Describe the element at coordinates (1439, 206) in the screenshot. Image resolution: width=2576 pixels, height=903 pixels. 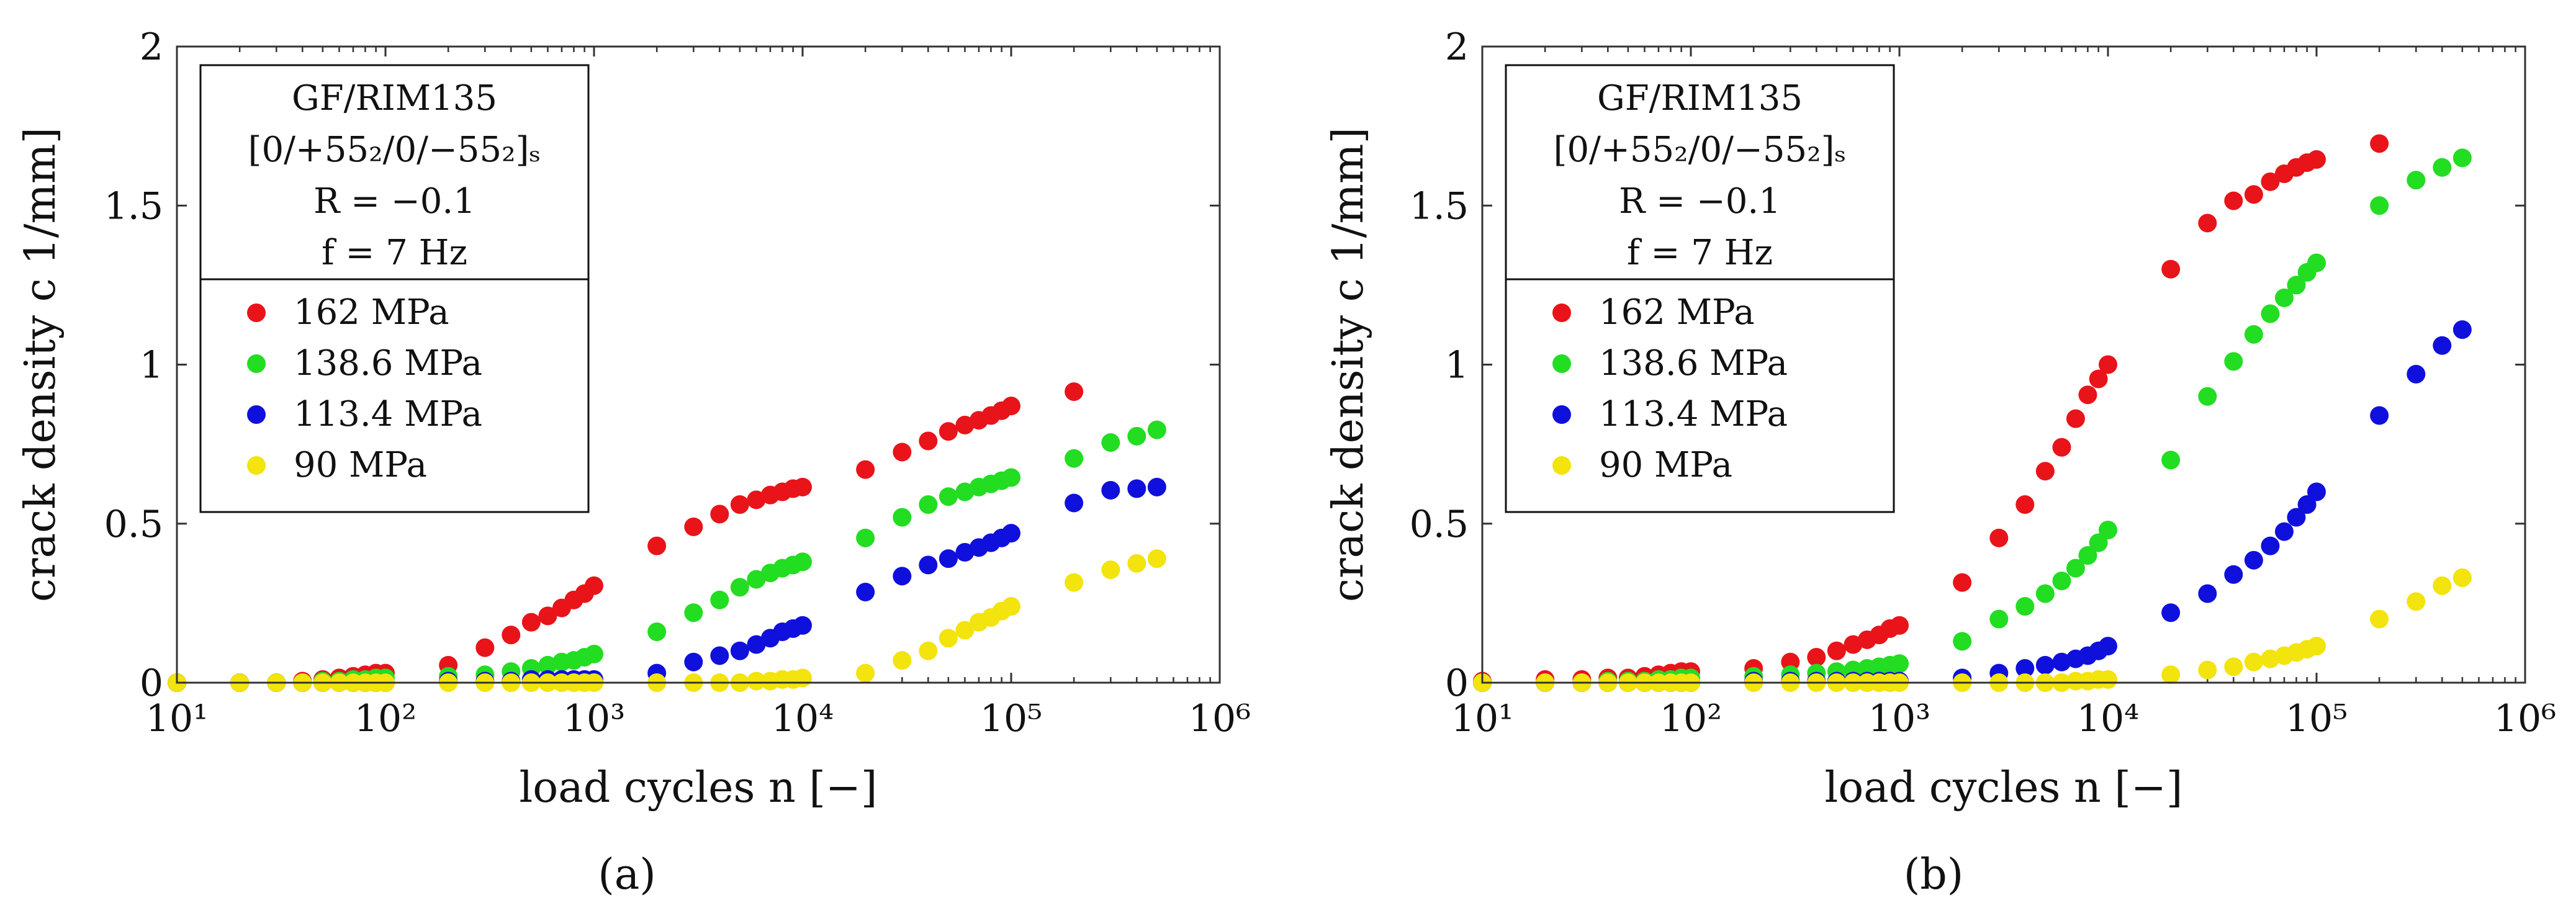
I see `y-tick-label: 1.5` at that location.